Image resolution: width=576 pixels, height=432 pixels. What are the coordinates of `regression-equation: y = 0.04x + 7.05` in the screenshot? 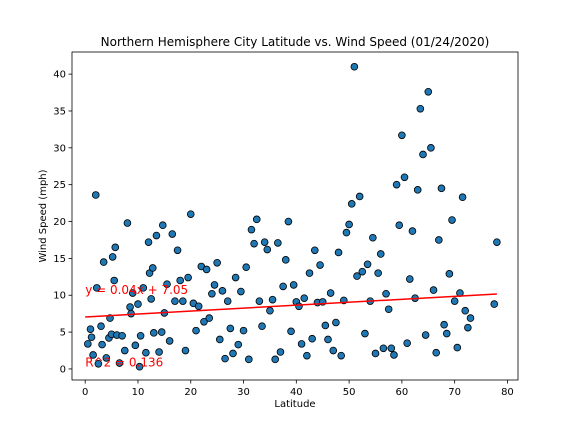 It's located at (136, 290).